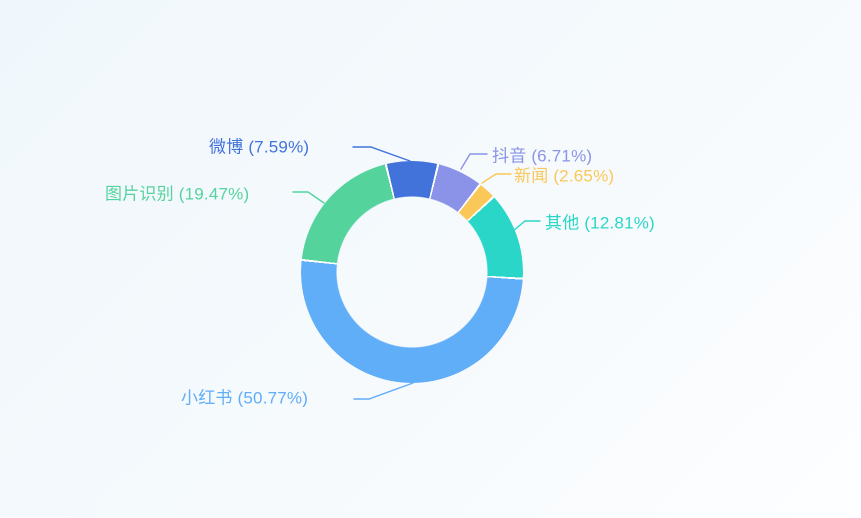 The width and height of the screenshot is (861, 518). Describe the element at coordinates (474, 161) in the screenshot. I see `label-line-douyin` at that location.